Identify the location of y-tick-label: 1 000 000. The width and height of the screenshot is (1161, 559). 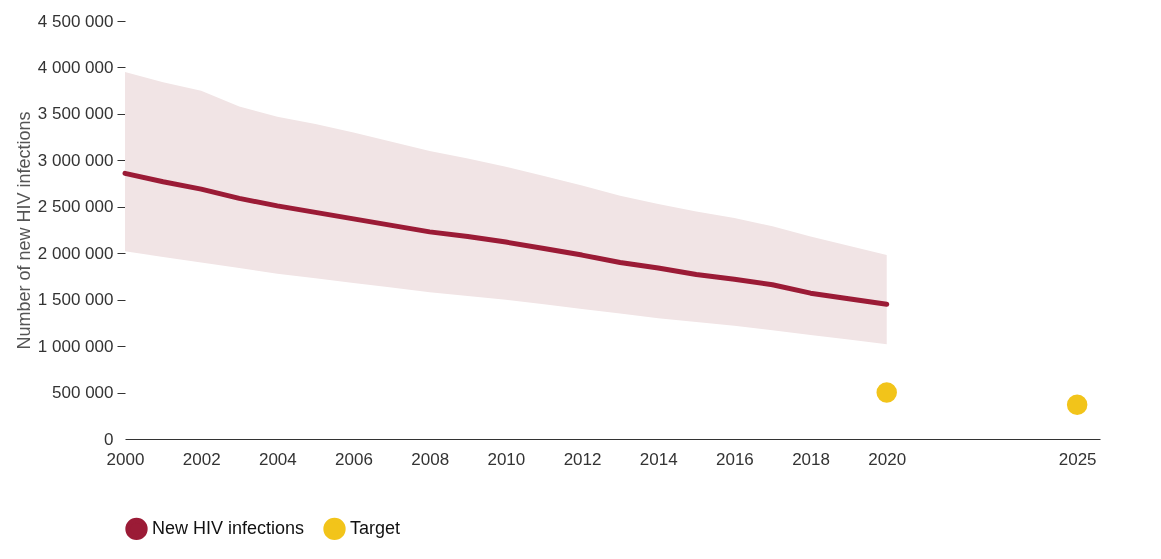
(75, 346).